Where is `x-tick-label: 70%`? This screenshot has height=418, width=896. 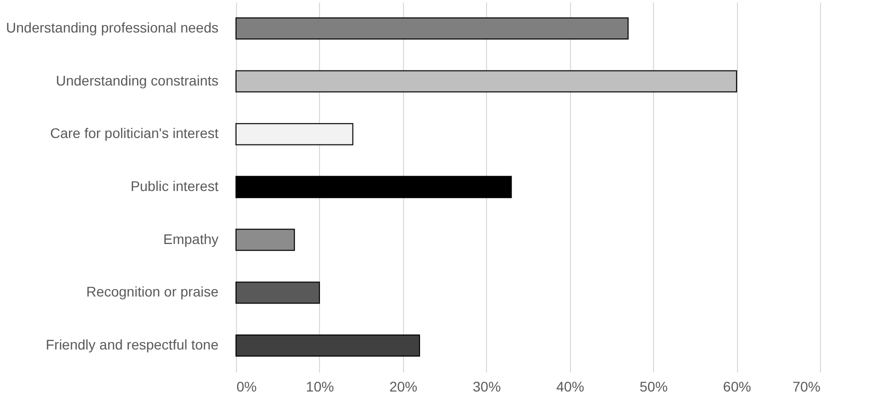
x-tick-label: 70% is located at coordinates (806, 386).